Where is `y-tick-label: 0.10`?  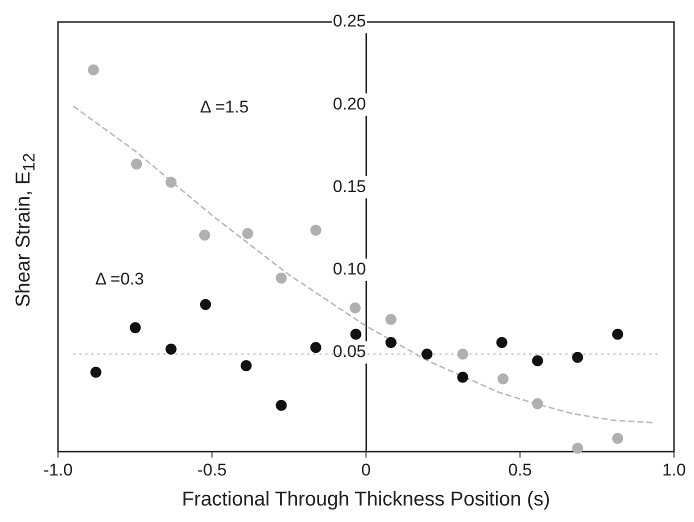 y-tick-label: 0.10 is located at coordinates (349, 269).